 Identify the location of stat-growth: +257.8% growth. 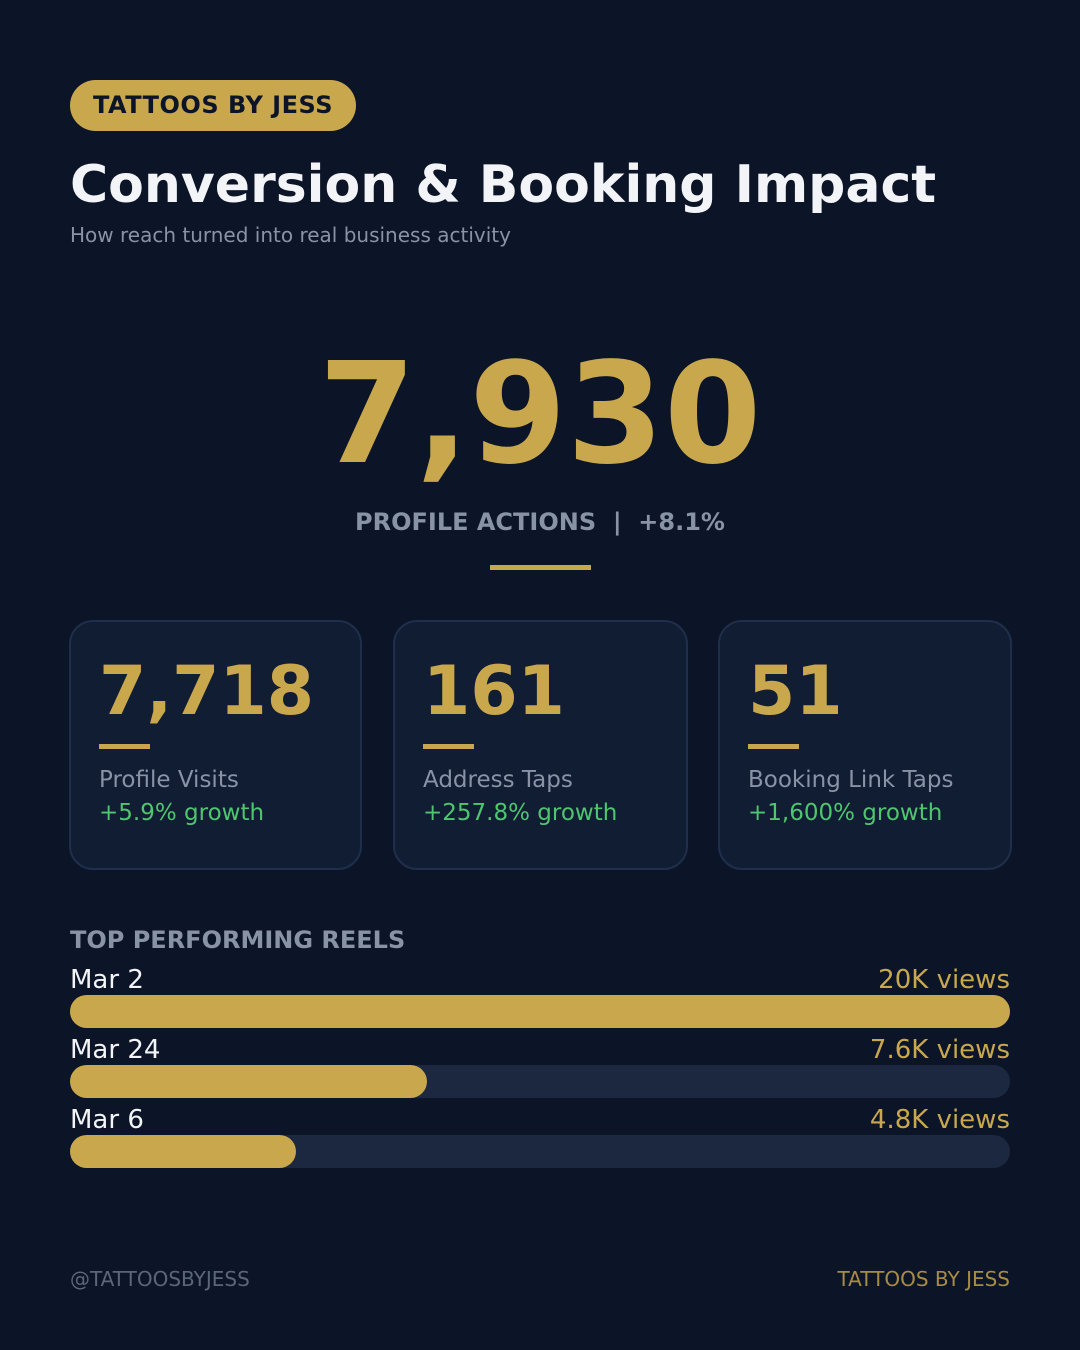
(520, 813).